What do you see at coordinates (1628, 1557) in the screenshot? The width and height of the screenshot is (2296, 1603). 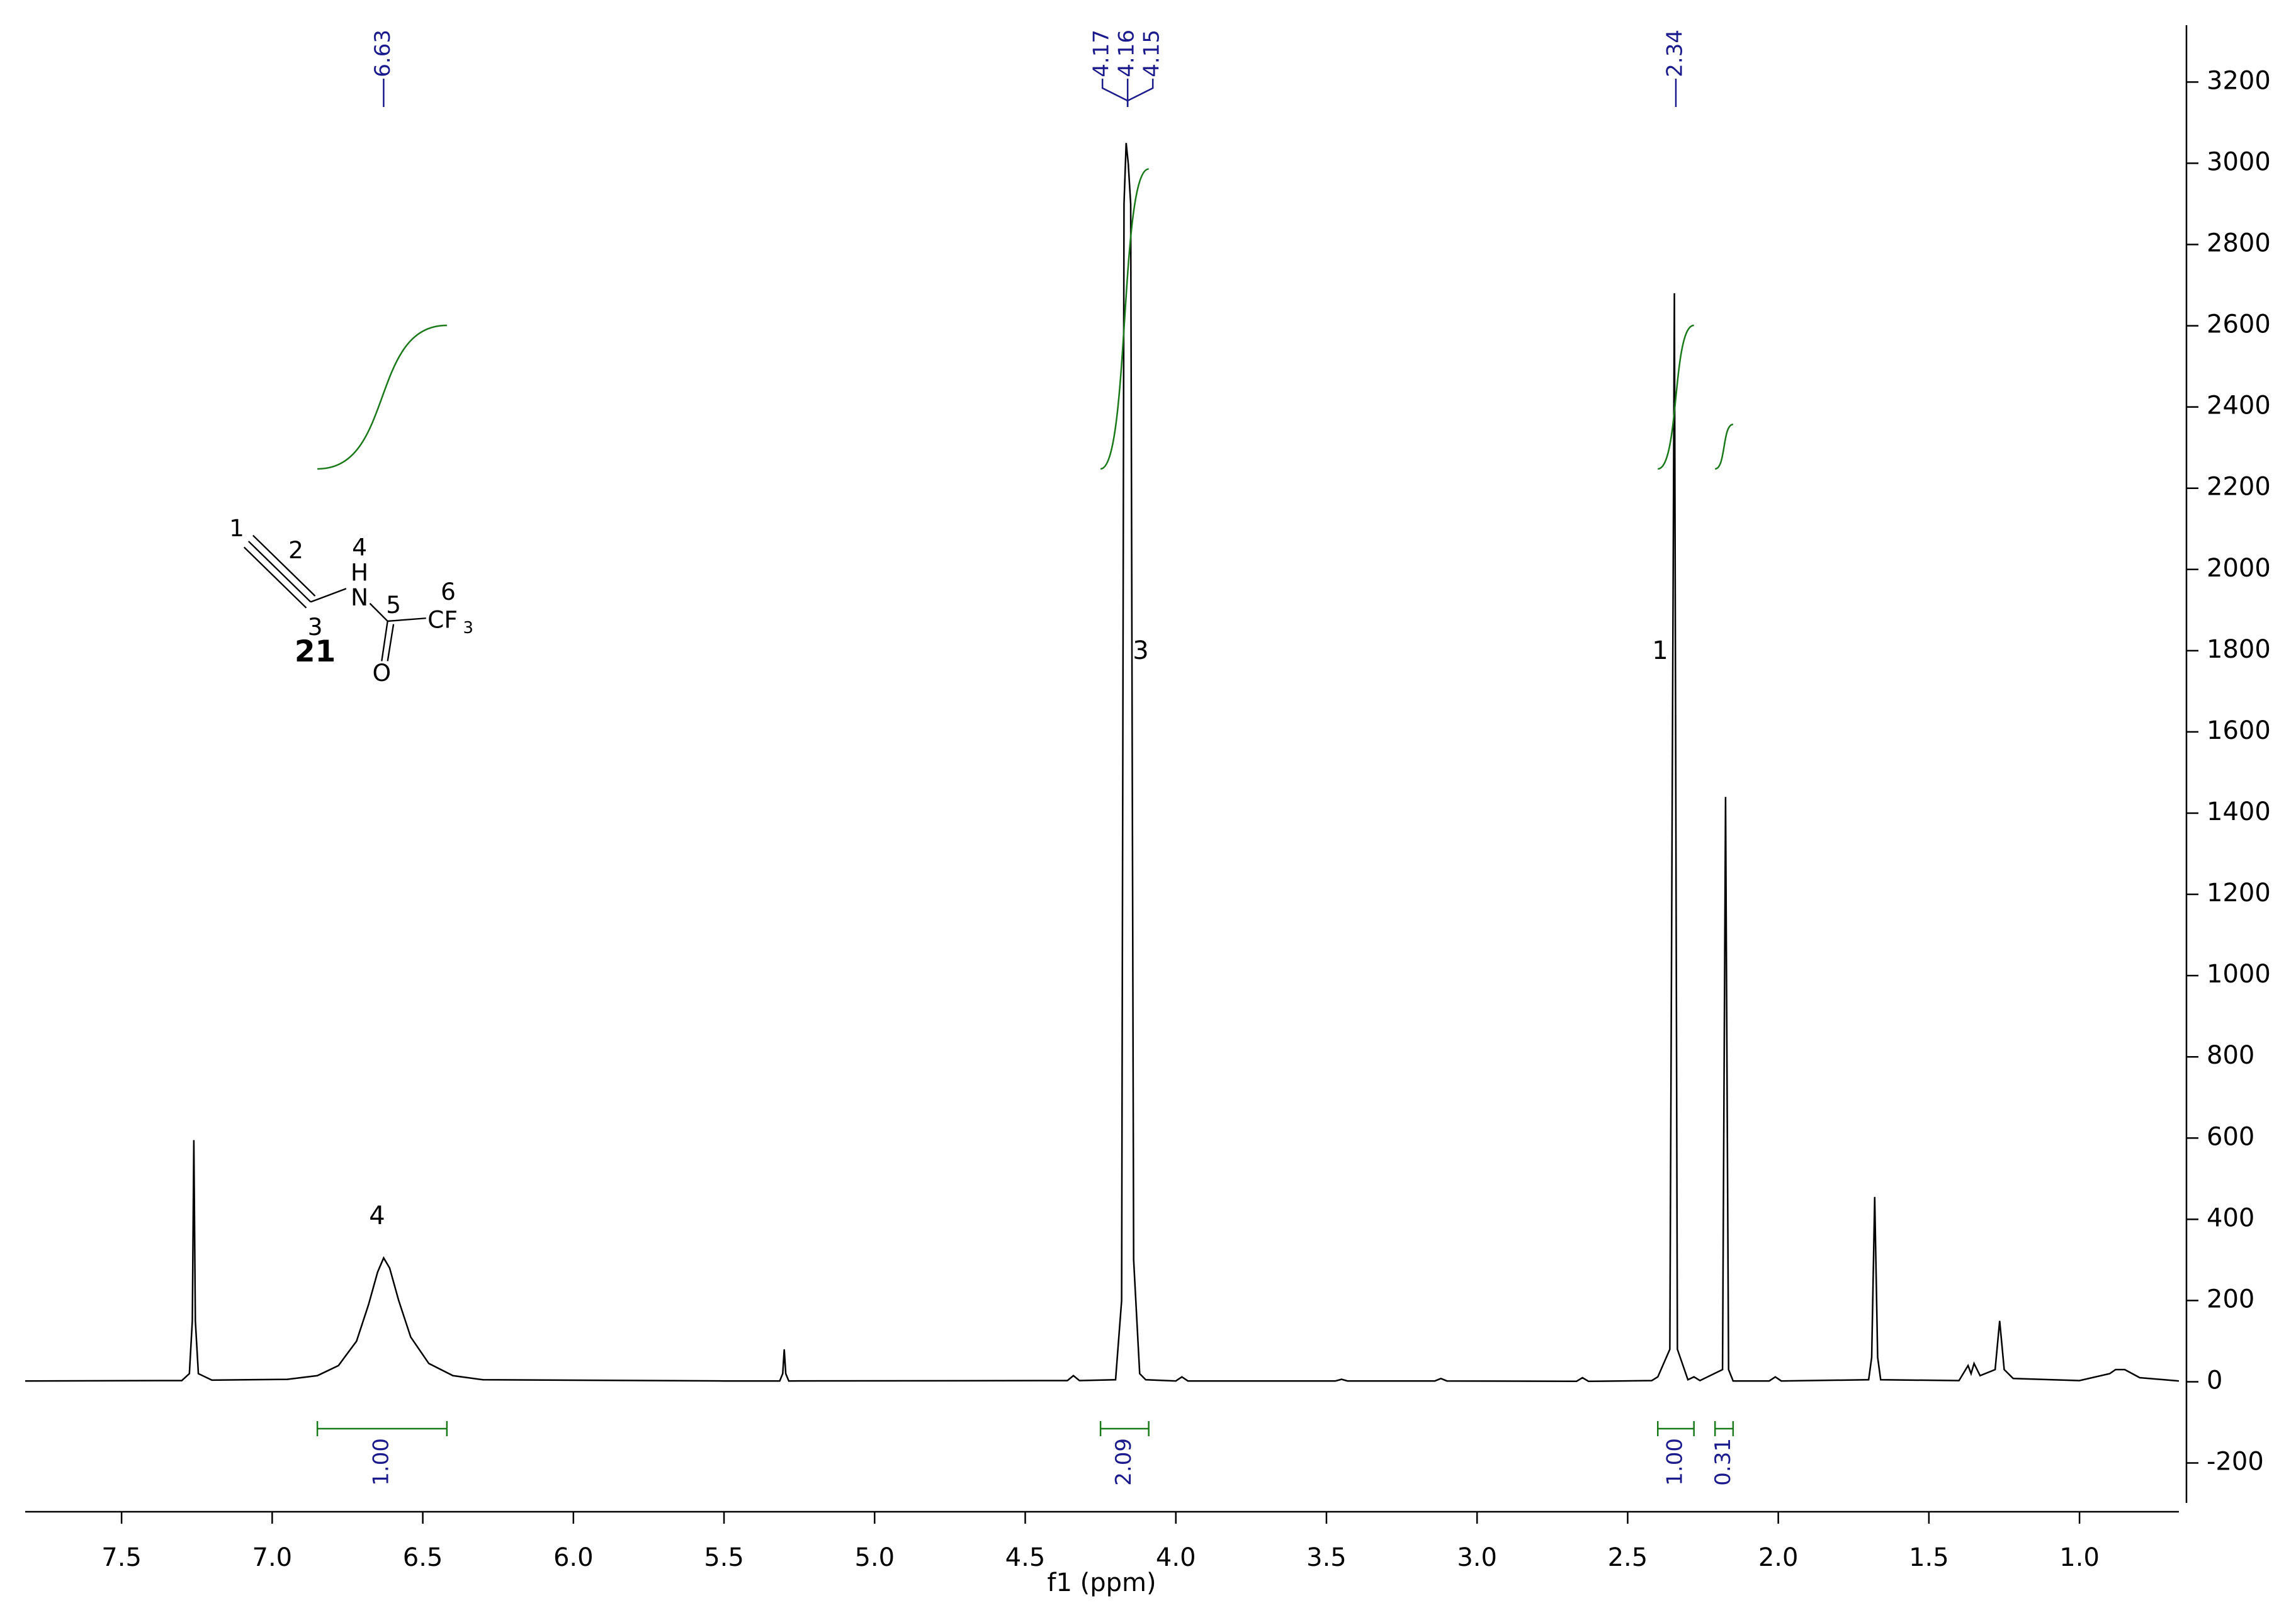 I see `x-tick-label: 2.5` at bounding box center [1628, 1557].